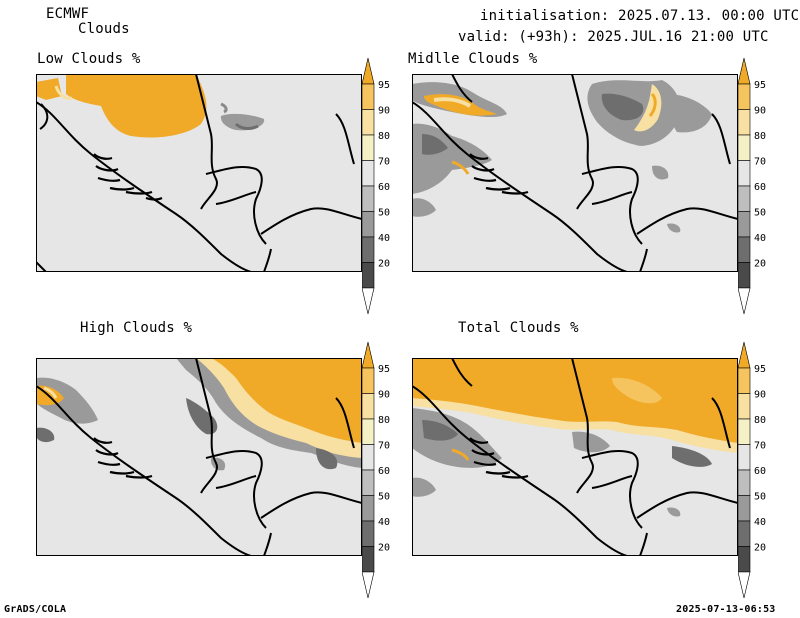 The height and width of the screenshot is (618, 800). Describe the element at coordinates (726, 609) in the screenshot. I see `footer-timestamp: 2025-07-13-06:53` at that location.